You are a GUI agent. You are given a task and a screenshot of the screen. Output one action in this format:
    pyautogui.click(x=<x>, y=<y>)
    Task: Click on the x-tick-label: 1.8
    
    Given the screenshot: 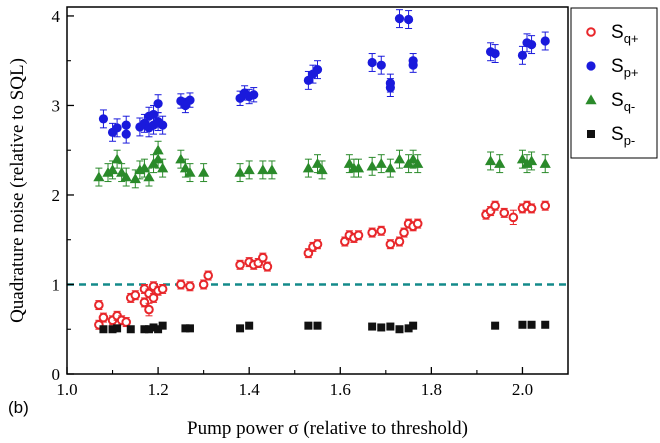 What is the action you would take?
    pyautogui.click(x=431, y=389)
    